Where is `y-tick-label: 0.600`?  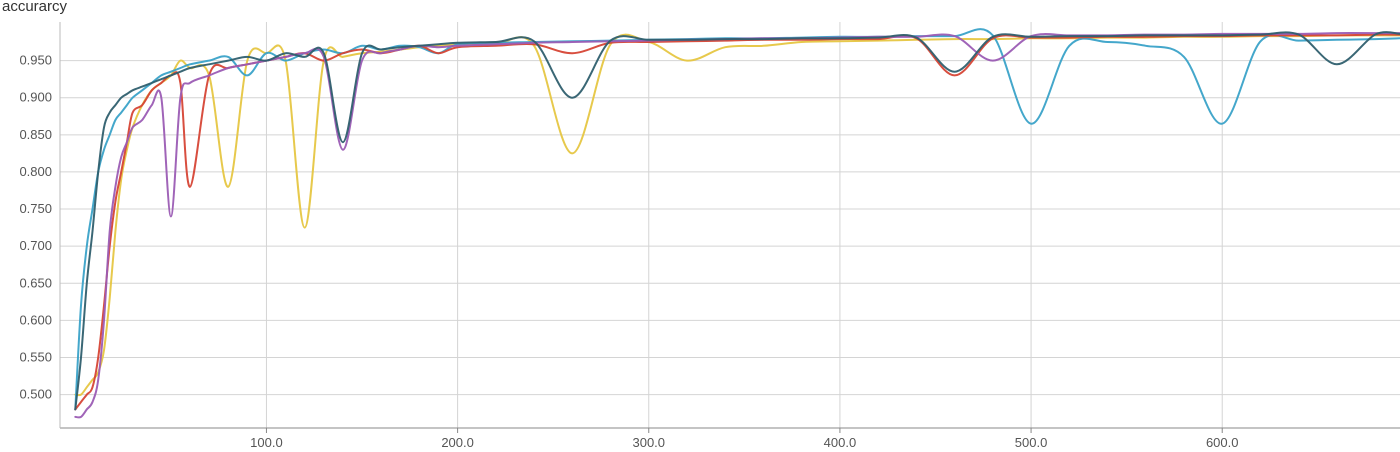 y-tick-label: 0.600 is located at coordinates (35, 319).